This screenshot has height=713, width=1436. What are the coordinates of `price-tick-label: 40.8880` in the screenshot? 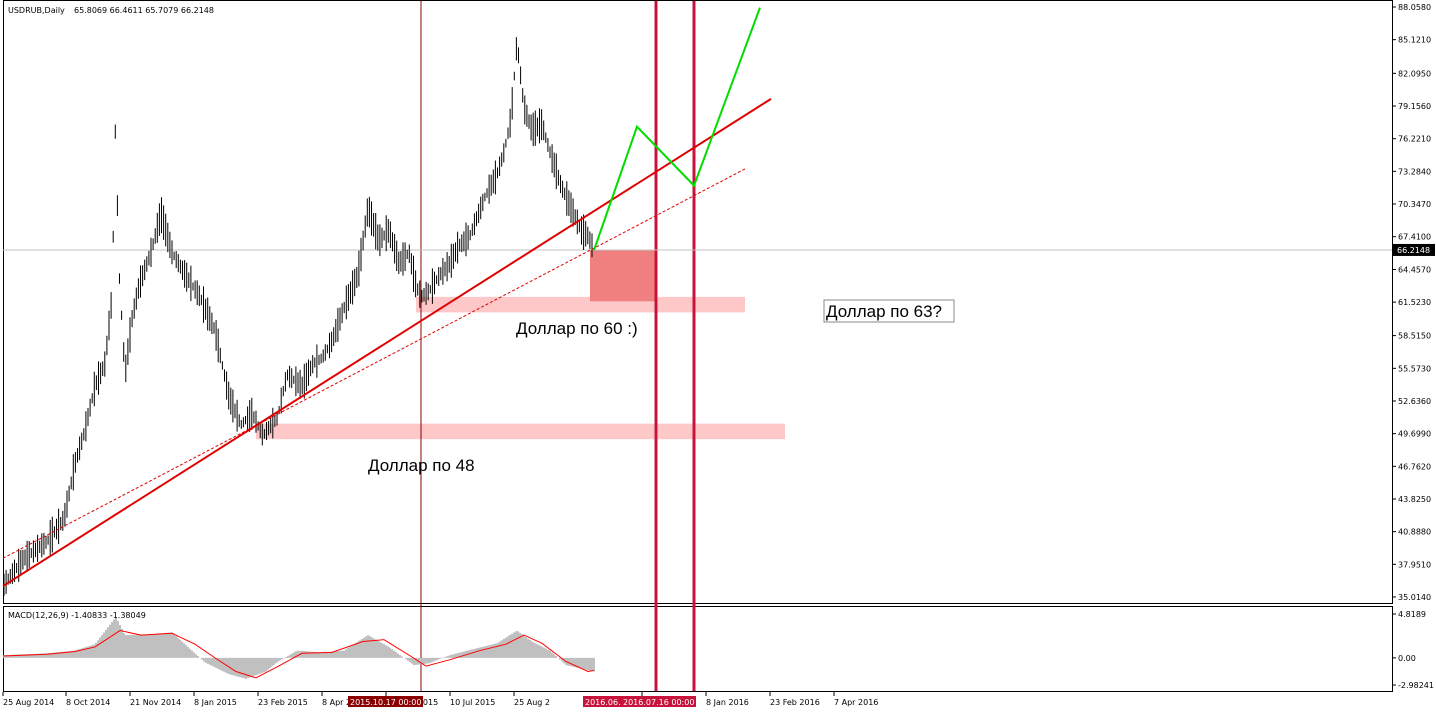 It's located at (1414, 532).